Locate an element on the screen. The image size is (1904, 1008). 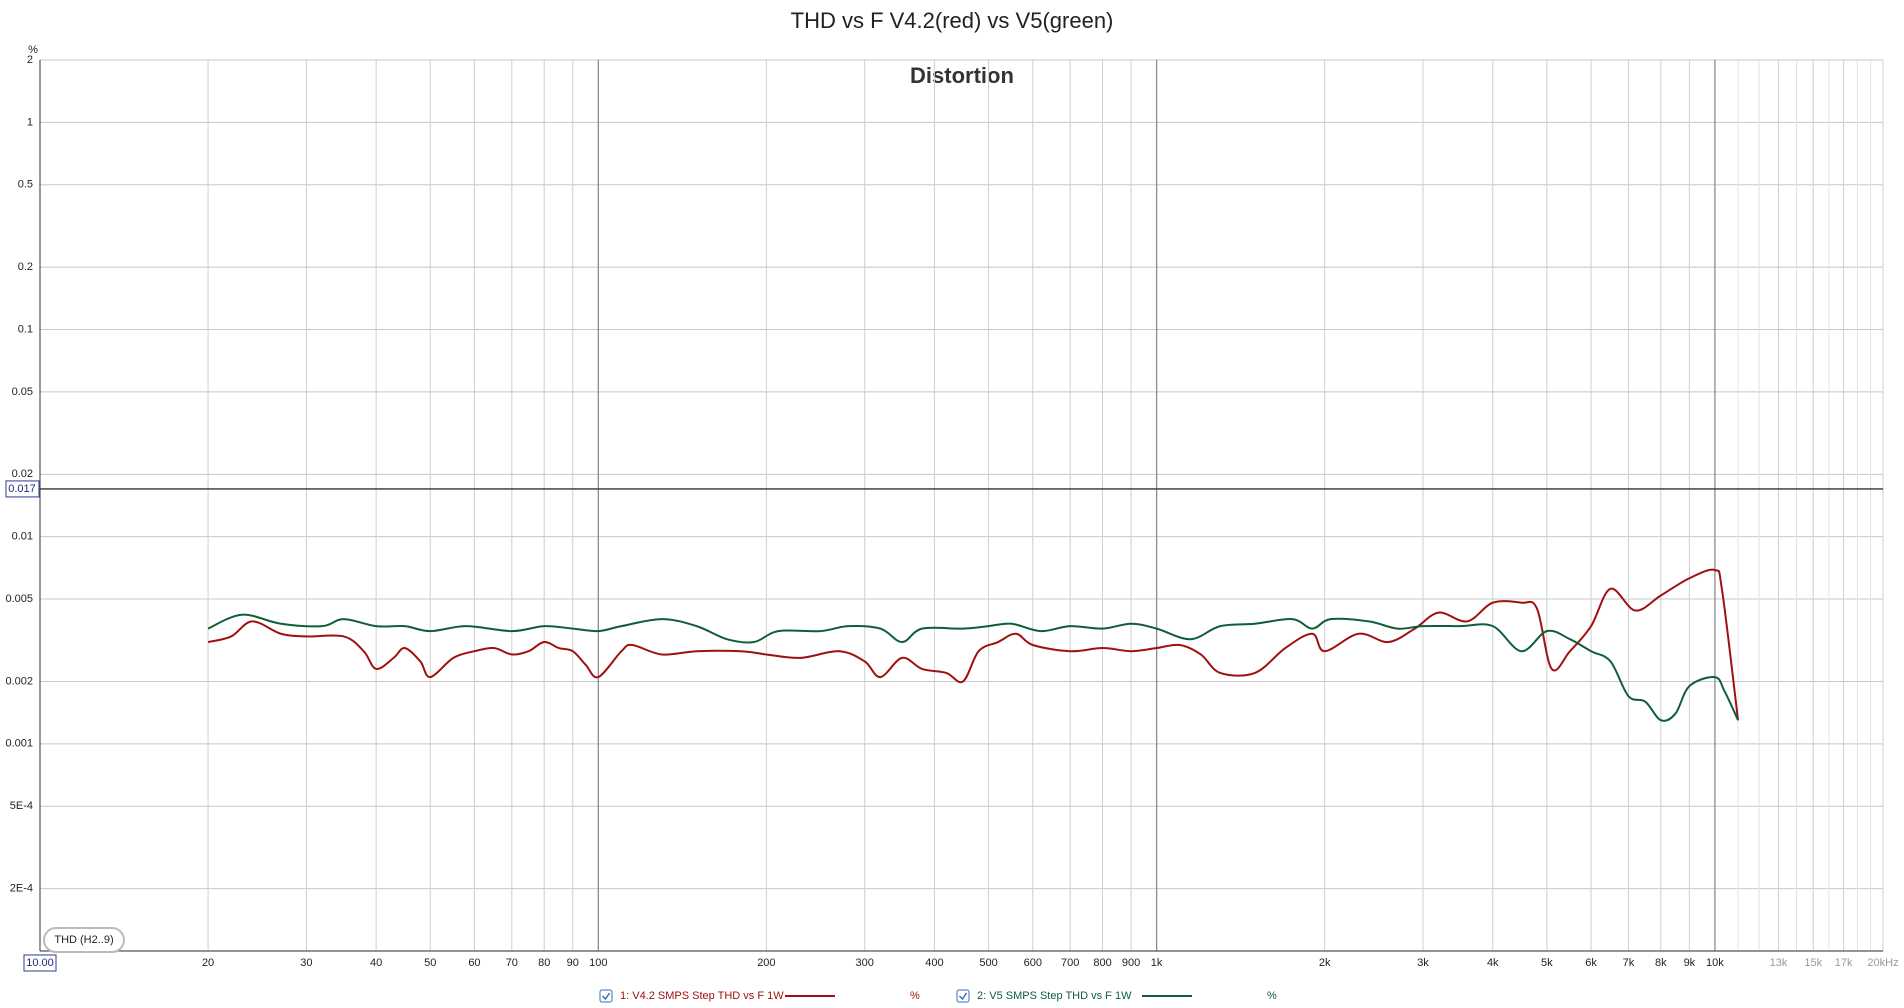
y-tick-label: 0.01 is located at coordinates (22, 537).